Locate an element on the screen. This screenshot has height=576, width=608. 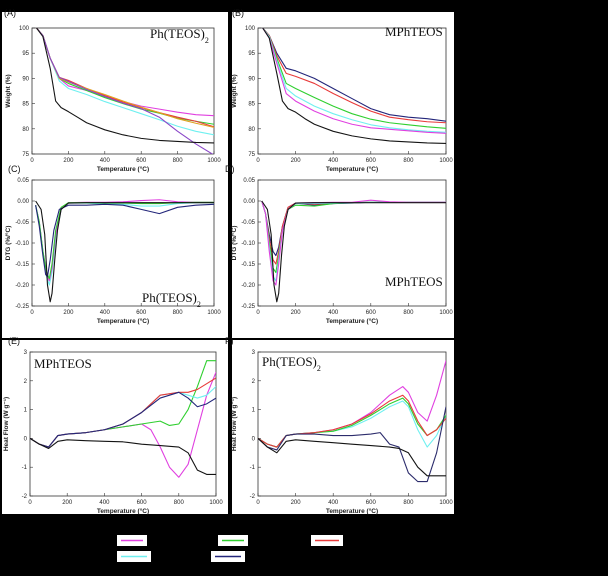
panel-label-f: F) is located at coordinates (229, 341).